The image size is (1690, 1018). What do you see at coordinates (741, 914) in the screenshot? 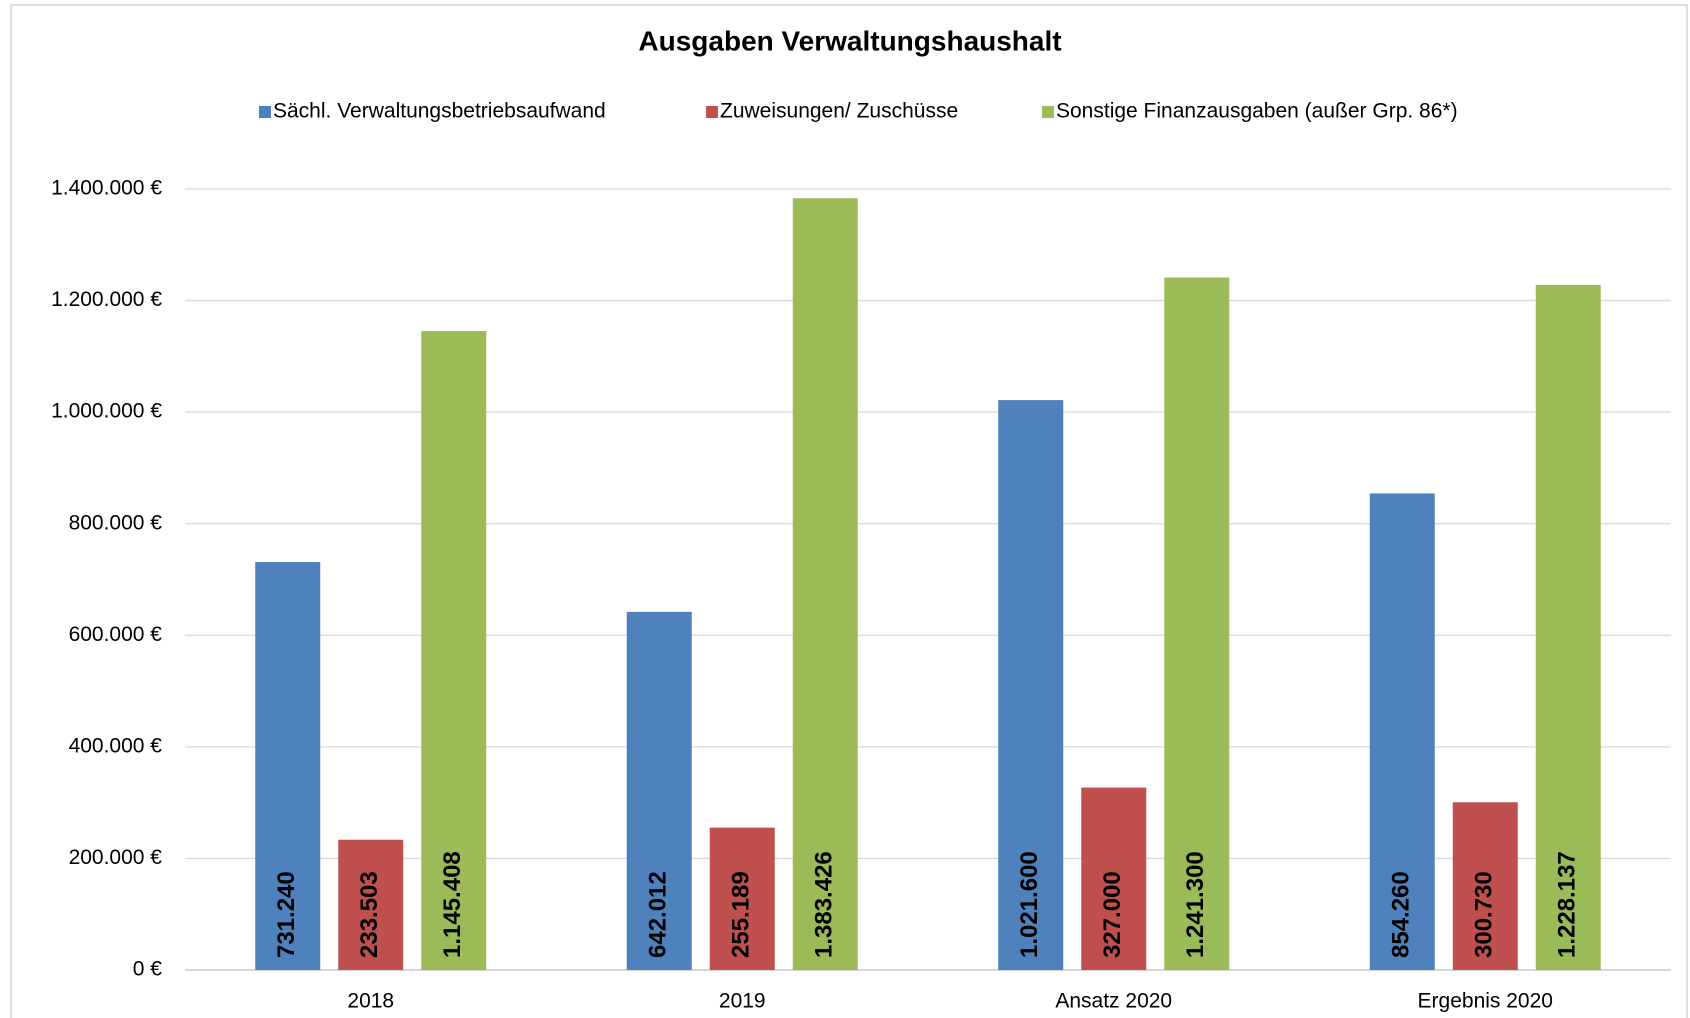
I see `data-label: 255.189` at bounding box center [741, 914].